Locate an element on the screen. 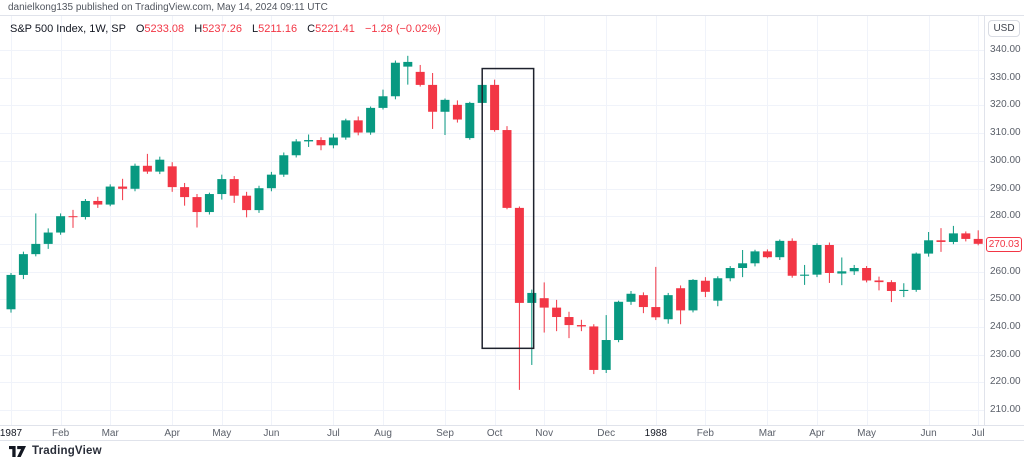 The height and width of the screenshot is (461, 1024). footer-bar: TradingView is located at coordinates (512, 450).